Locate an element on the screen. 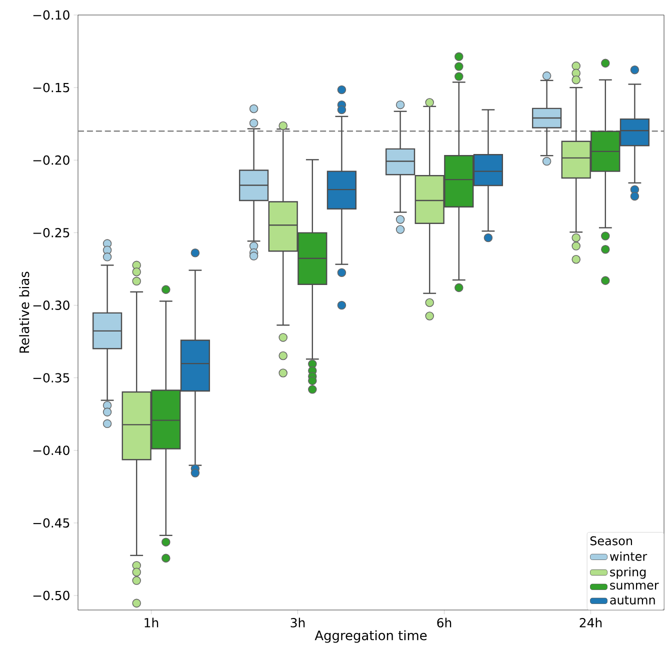 The image size is (665, 668). y-tick-label: −0.20 is located at coordinates (51, 160).